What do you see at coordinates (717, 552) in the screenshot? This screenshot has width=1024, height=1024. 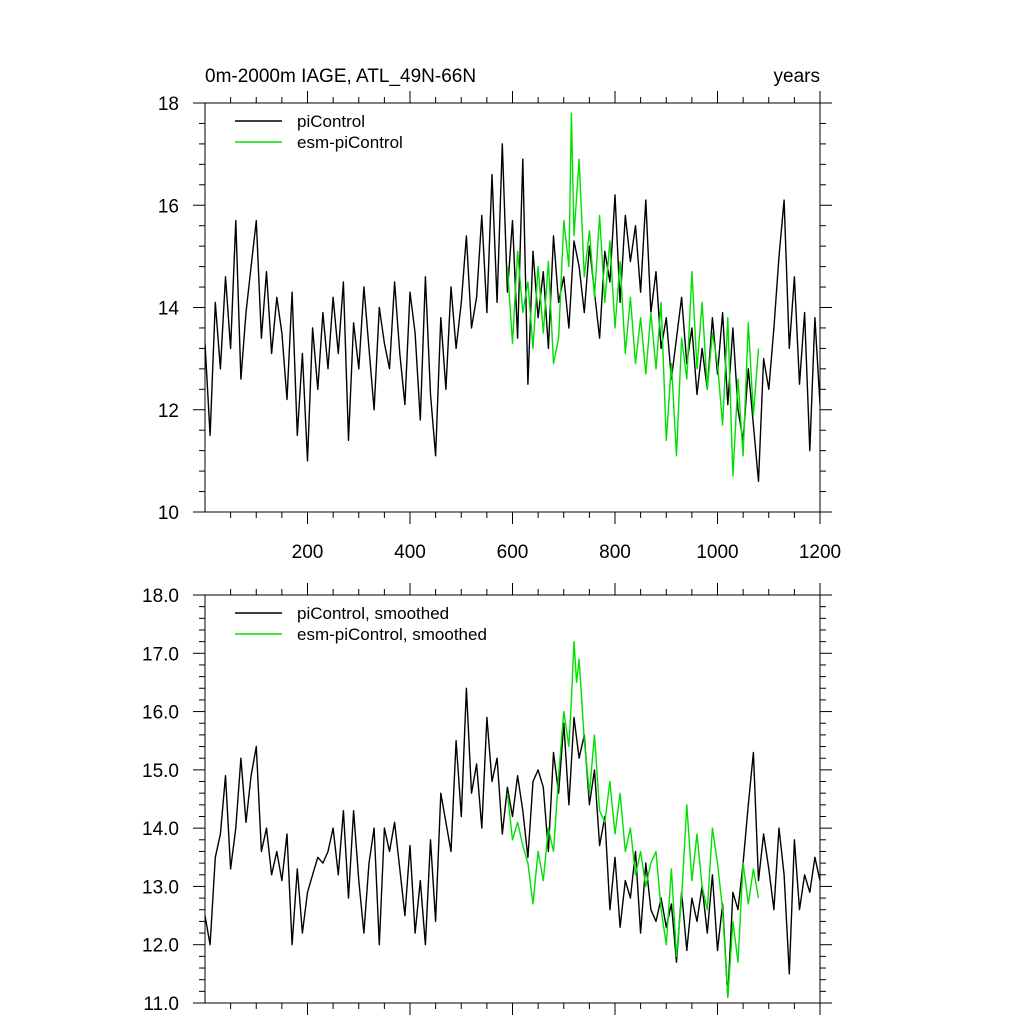 I see `x-tick-label: 1000` at bounding box center [717, 552].